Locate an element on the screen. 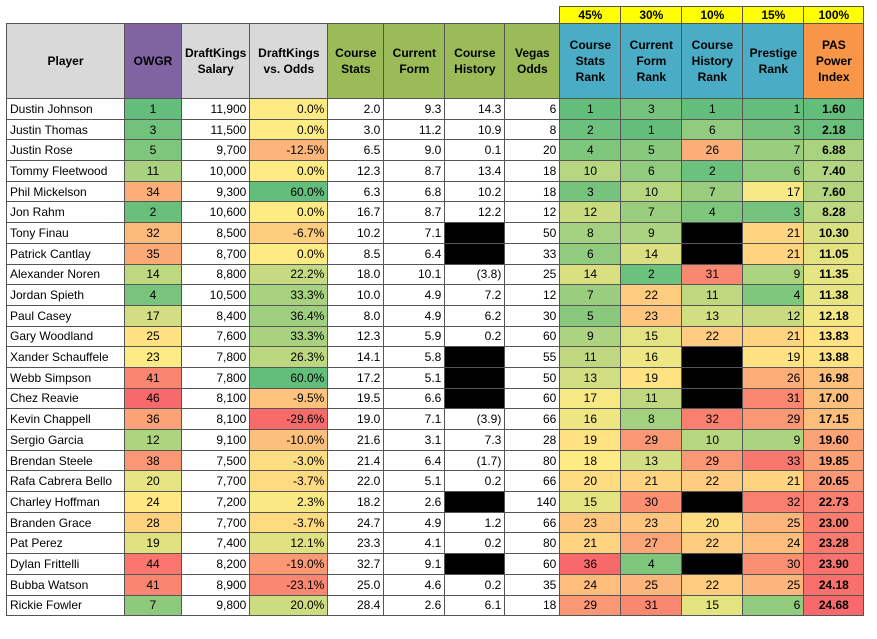 Image resolution: width=877 pixels, height=639 pixels. current-form-cell: 6.4 is located at coordinates (414, 253).